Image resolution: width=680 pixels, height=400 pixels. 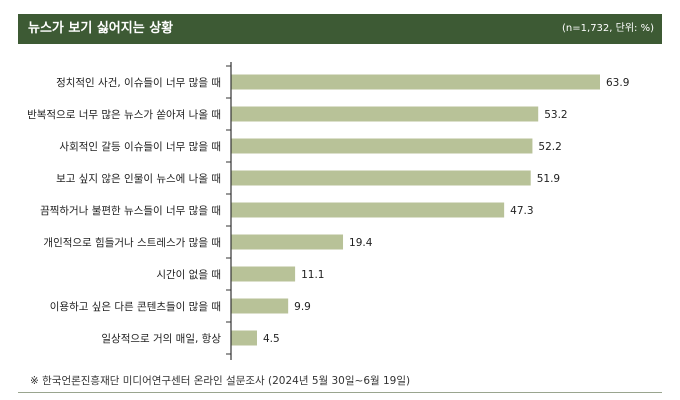 What do you see at coordinates (138, 83) in the screenshot?
I see `category-label: 정치적인 사건, 이슈들이 너무 많을 때` at bounding box center [138, 83].